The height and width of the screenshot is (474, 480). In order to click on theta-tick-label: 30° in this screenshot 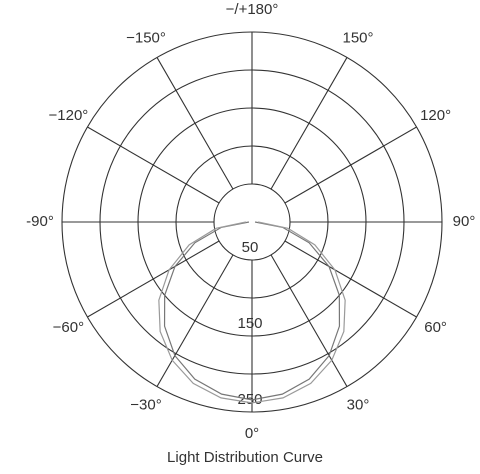, I will do `click(358, 405)`.